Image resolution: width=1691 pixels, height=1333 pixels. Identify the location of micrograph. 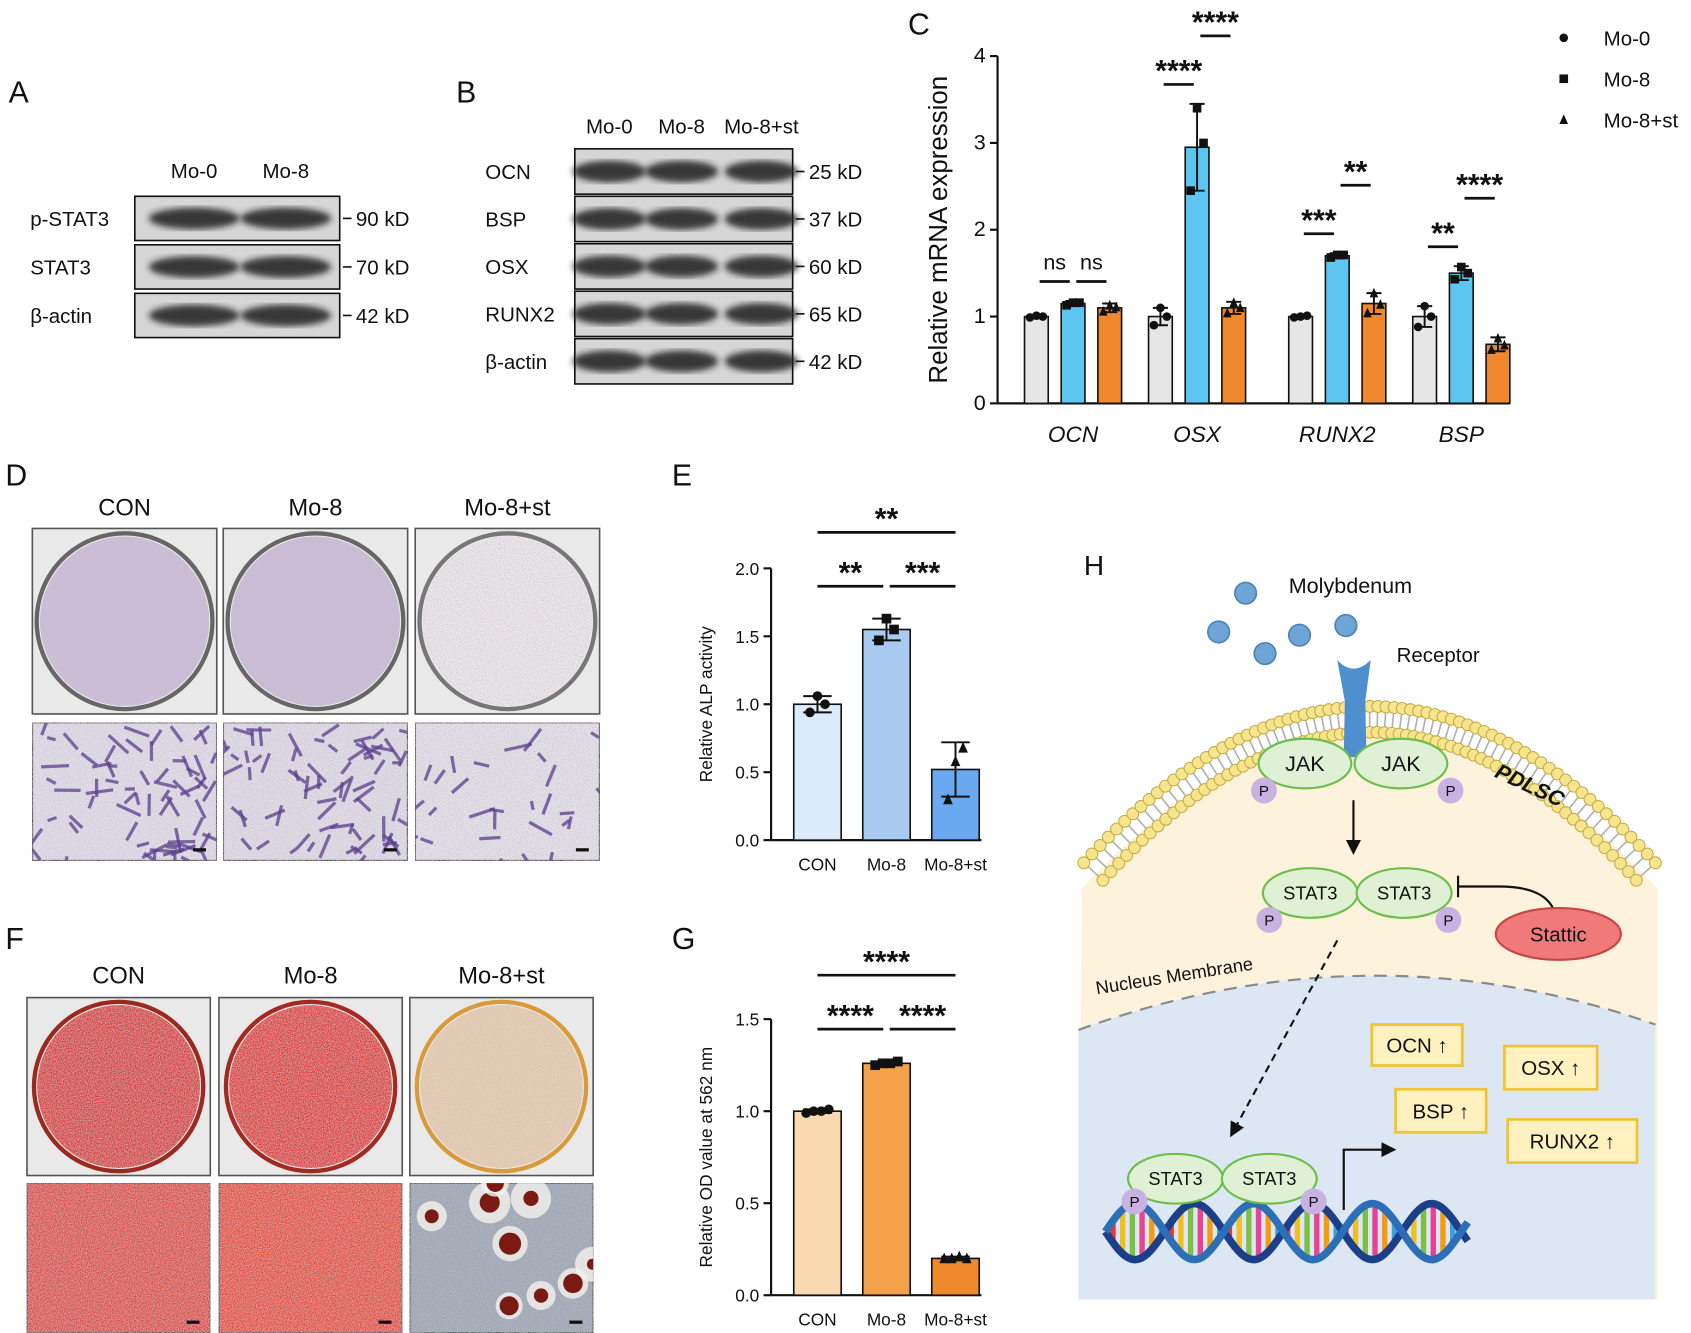
(311, 1257).